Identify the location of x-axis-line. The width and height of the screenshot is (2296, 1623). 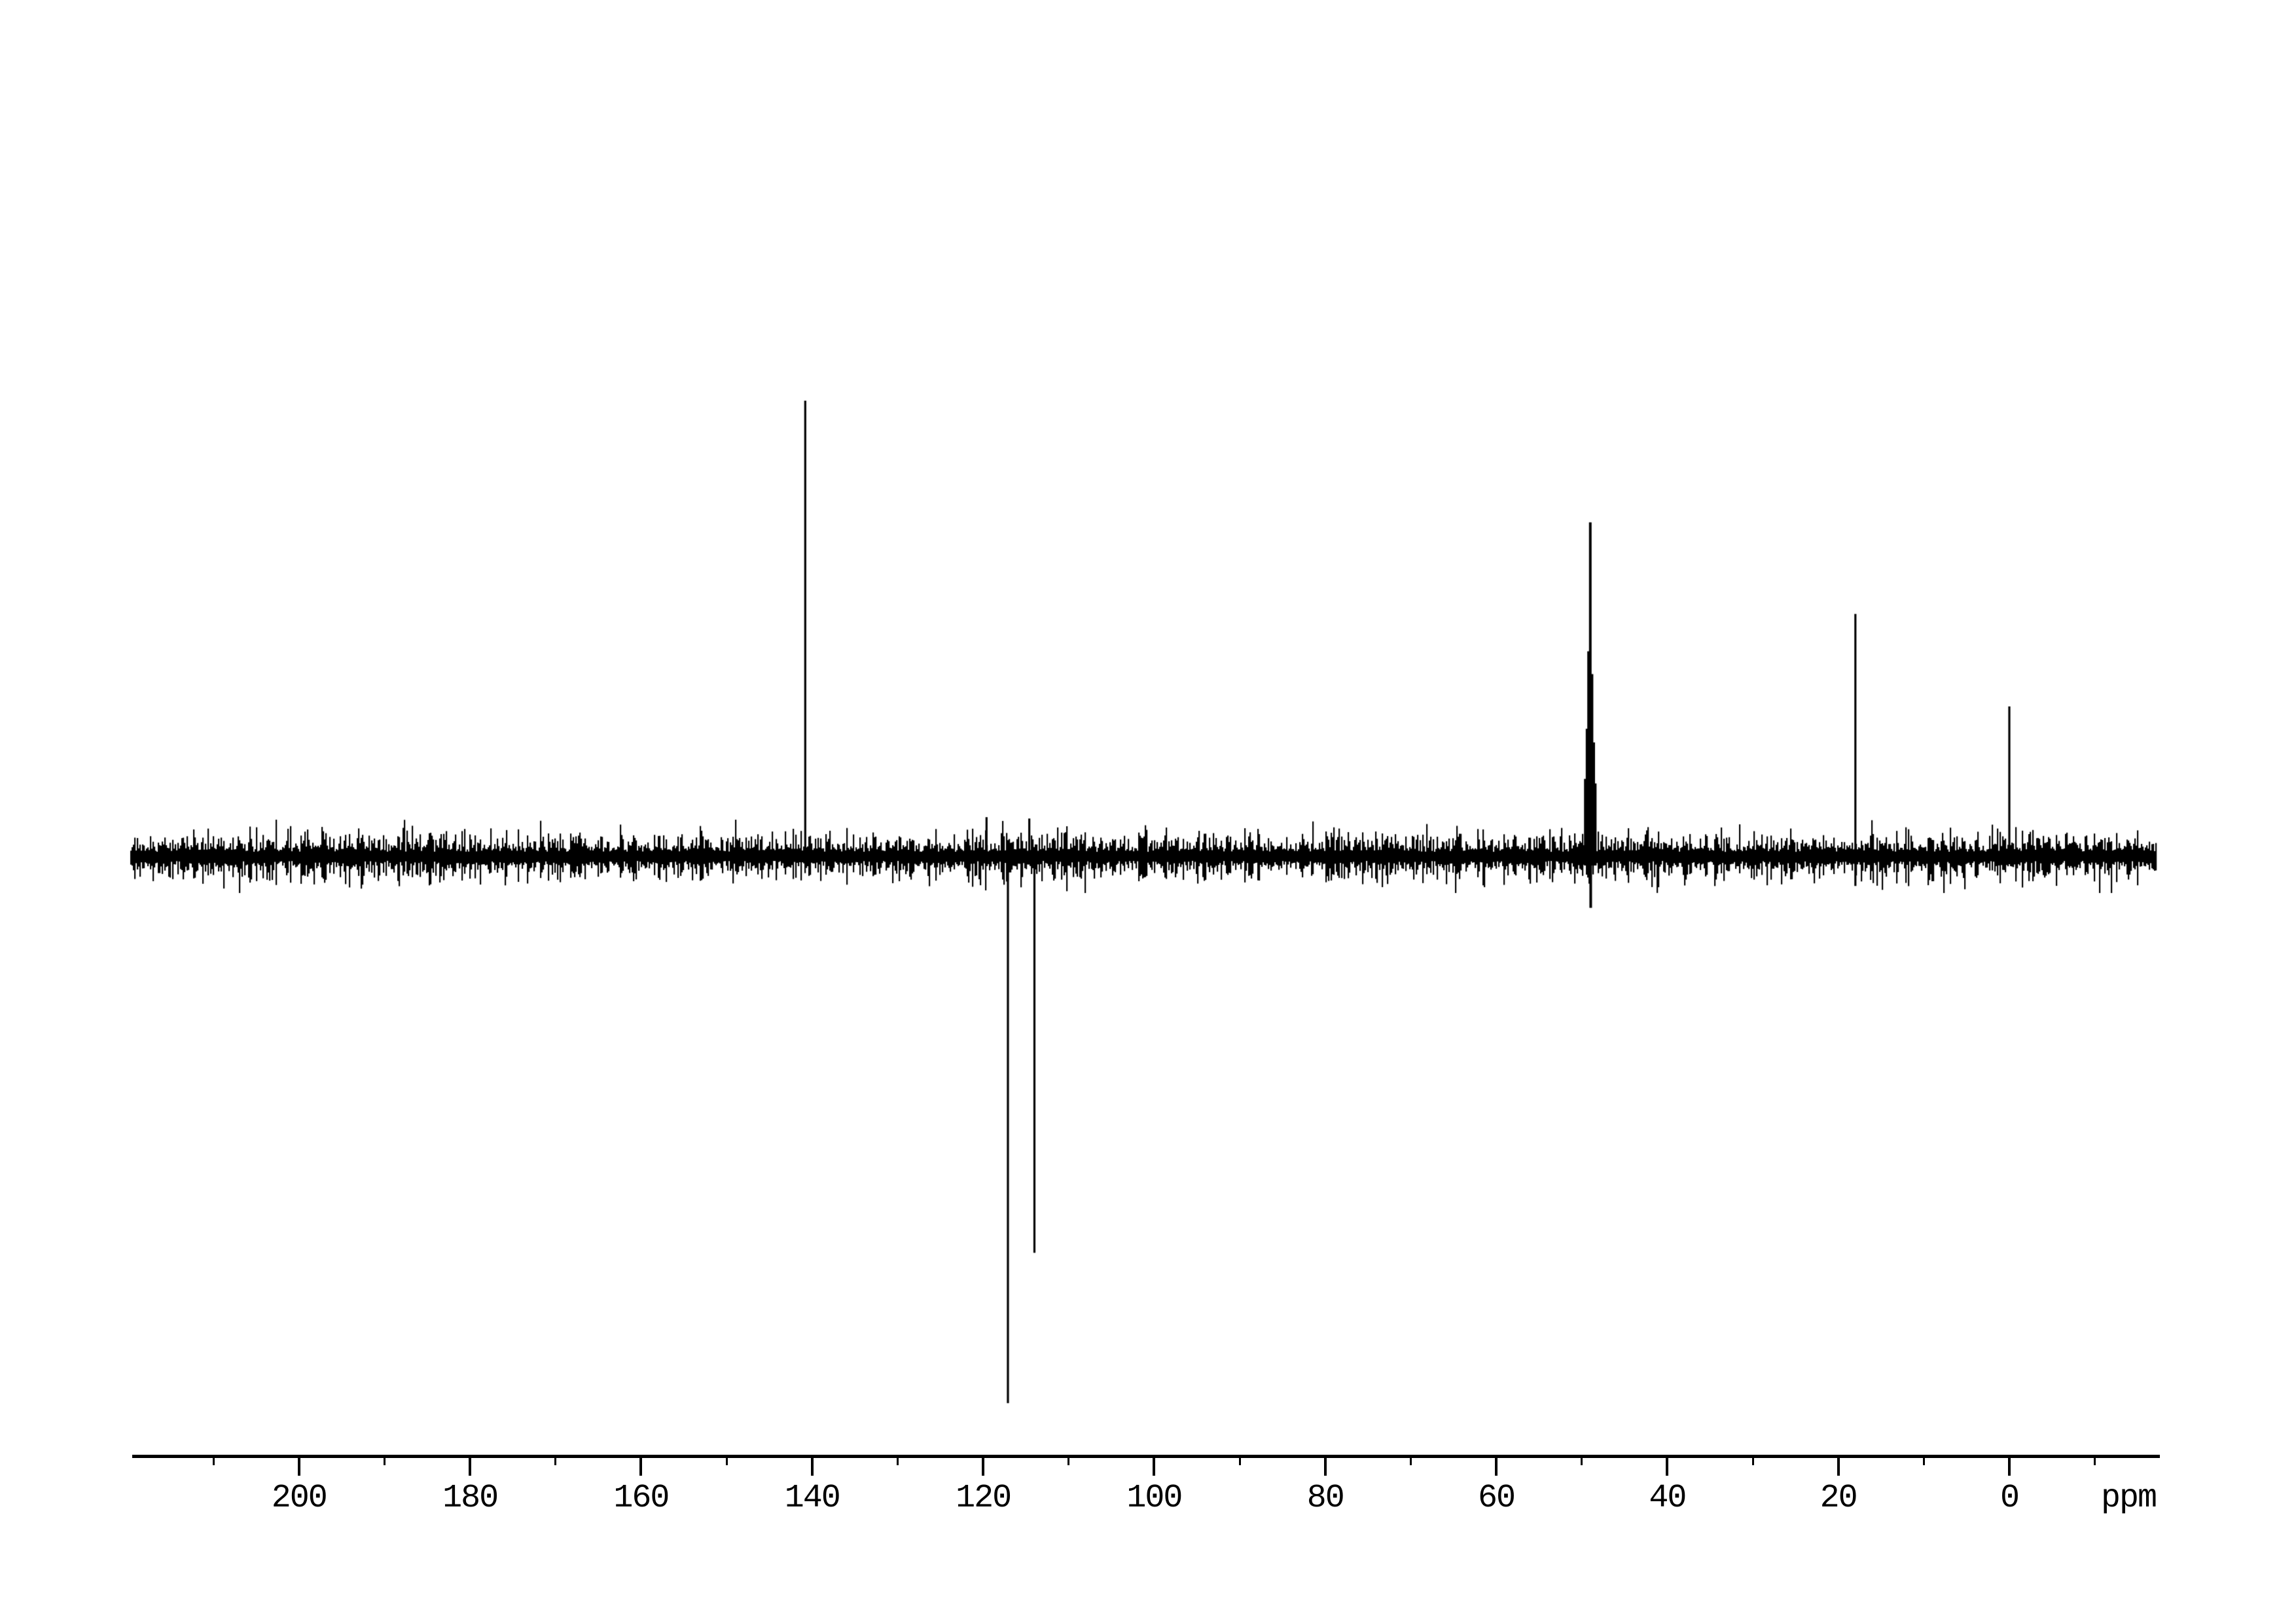
(1146, 1456).